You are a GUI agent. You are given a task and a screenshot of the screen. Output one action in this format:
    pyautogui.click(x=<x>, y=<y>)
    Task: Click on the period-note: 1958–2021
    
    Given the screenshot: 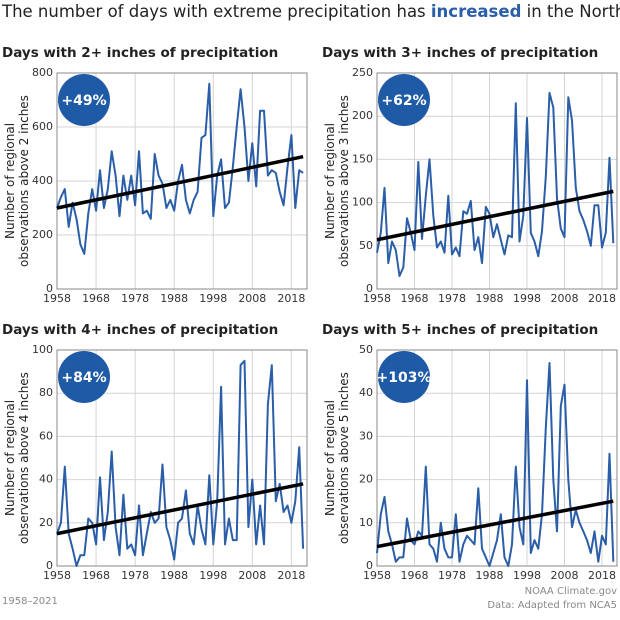 What is the action you would take?
    pyautogui.click(x=30, y=601)
    